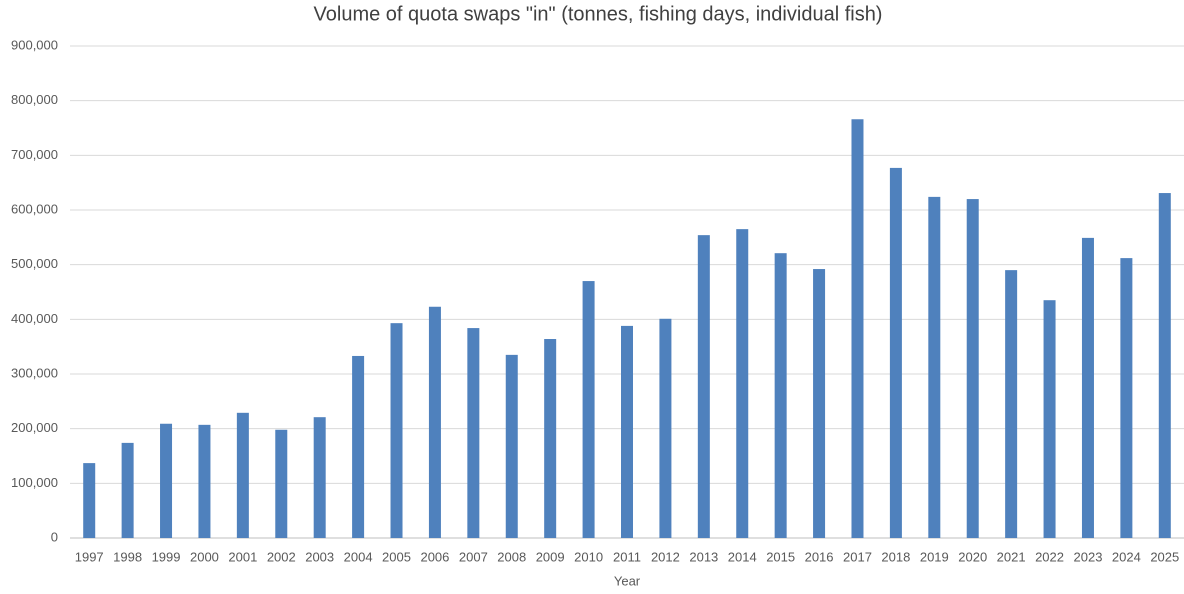 The image size is (1184, 594). I want to click on y-tick-label: 600,000, so click(34, 208).